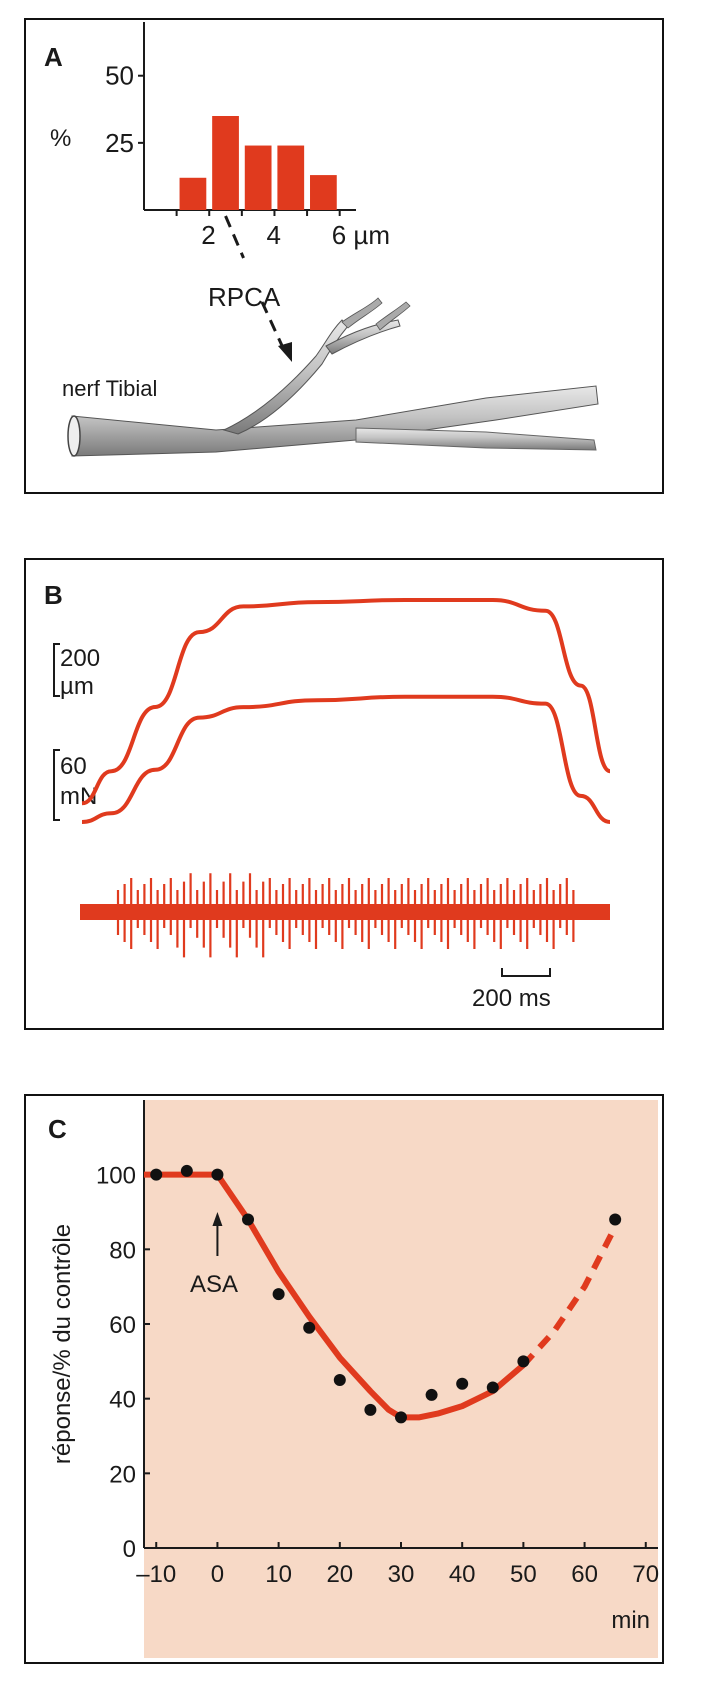 The width and height of the screenshot is (704, 1688). What do you see at coordinates (122, 1400) in the screenshot?
I see `c-y-tick-label: 40` at bounding box center [122, 1400].